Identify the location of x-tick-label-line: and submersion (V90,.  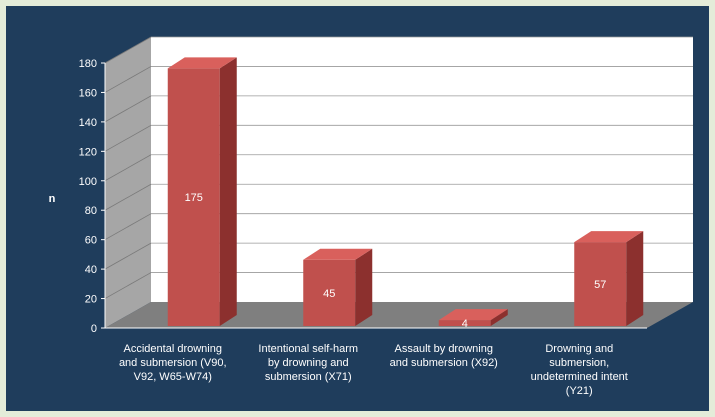
(173, 363).